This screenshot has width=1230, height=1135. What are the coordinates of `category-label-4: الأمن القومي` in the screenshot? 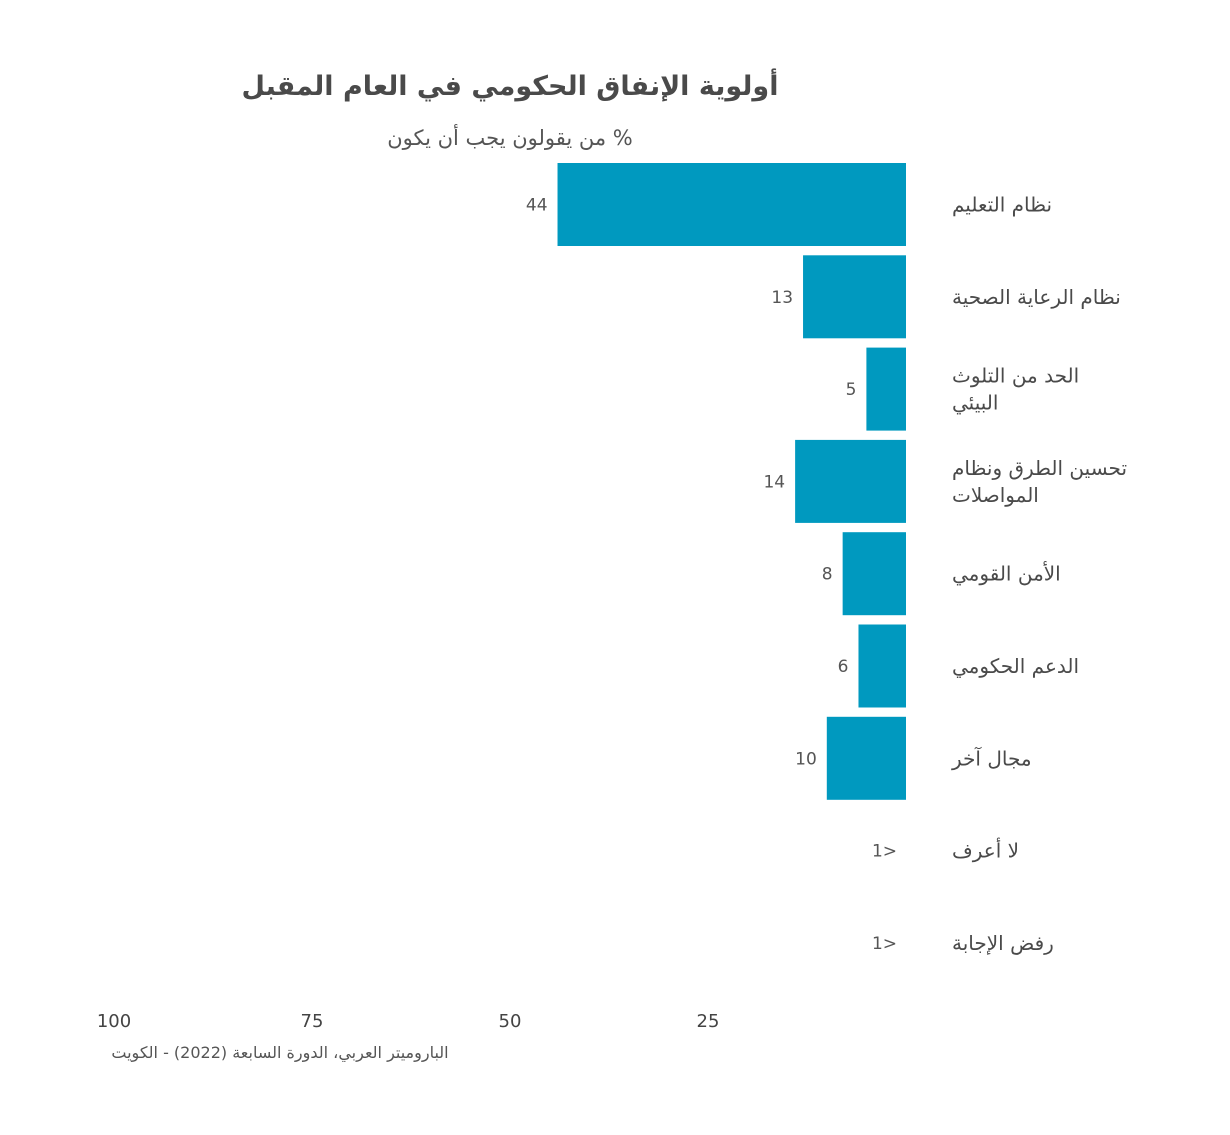 It's located at (1006, 574).